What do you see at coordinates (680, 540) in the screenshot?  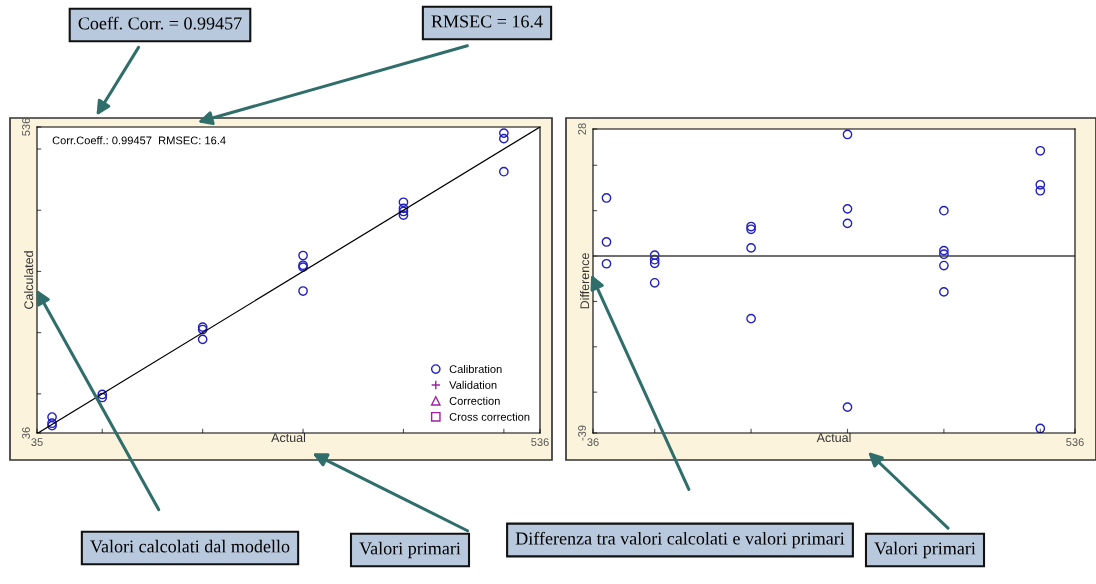 I see `text: Differenza tra valori calcolati e valori primari` at bounding box center [680, 540].